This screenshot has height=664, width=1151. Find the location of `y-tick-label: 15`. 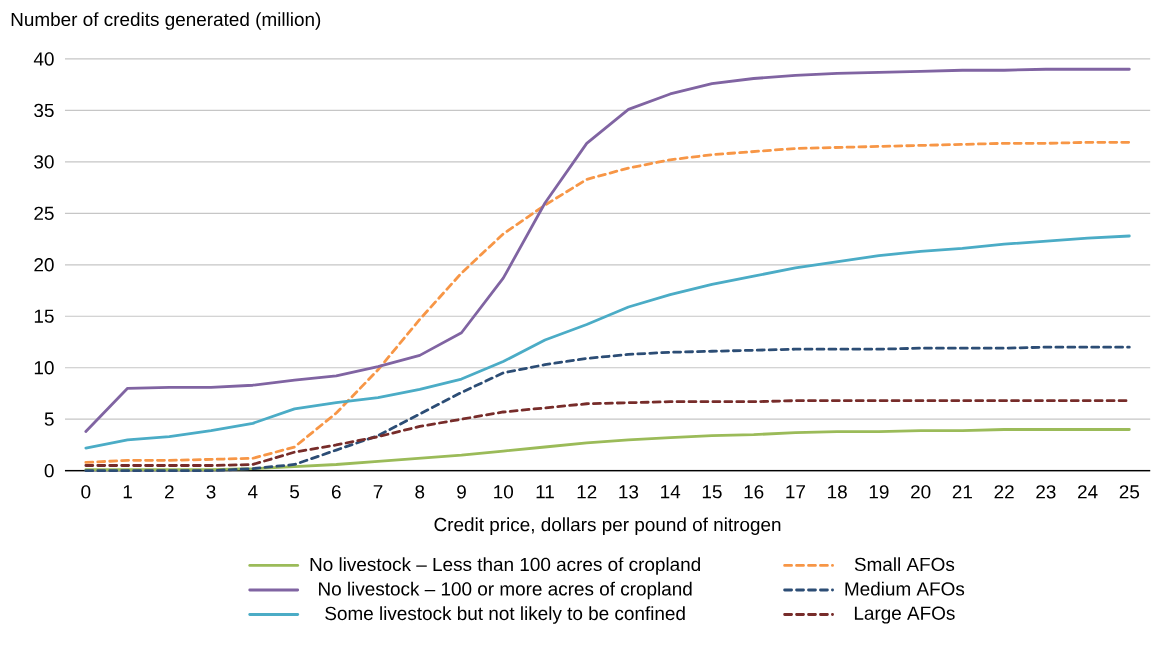

y-tick-label: 15 is located at coordinates (44, 316).